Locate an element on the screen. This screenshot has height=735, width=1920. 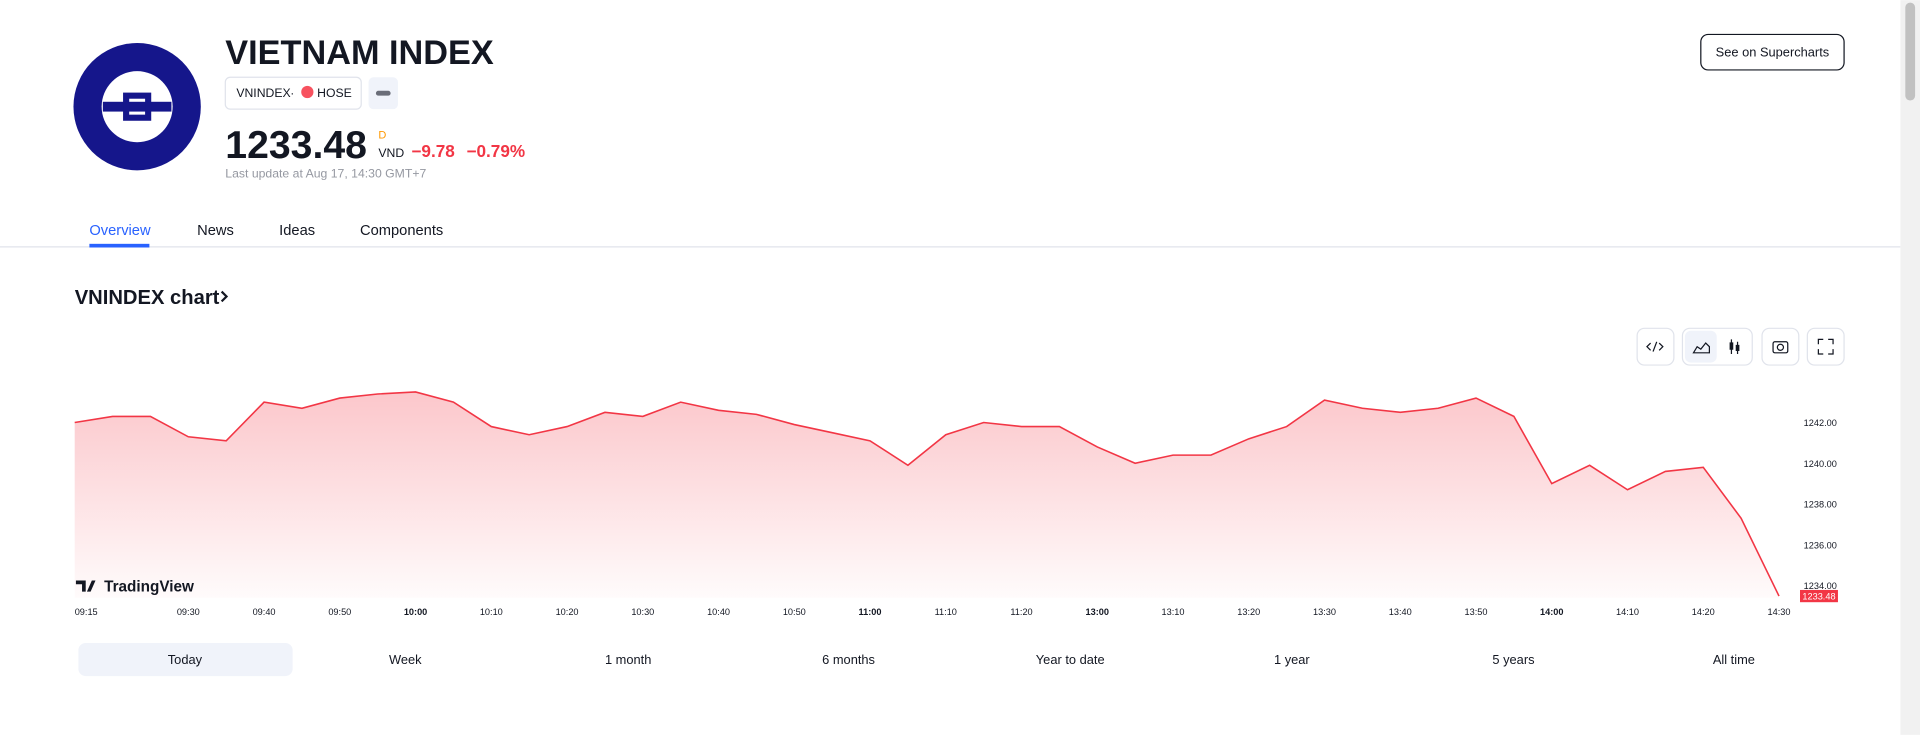
candle-style-button is located at coordinates (1734, 346).